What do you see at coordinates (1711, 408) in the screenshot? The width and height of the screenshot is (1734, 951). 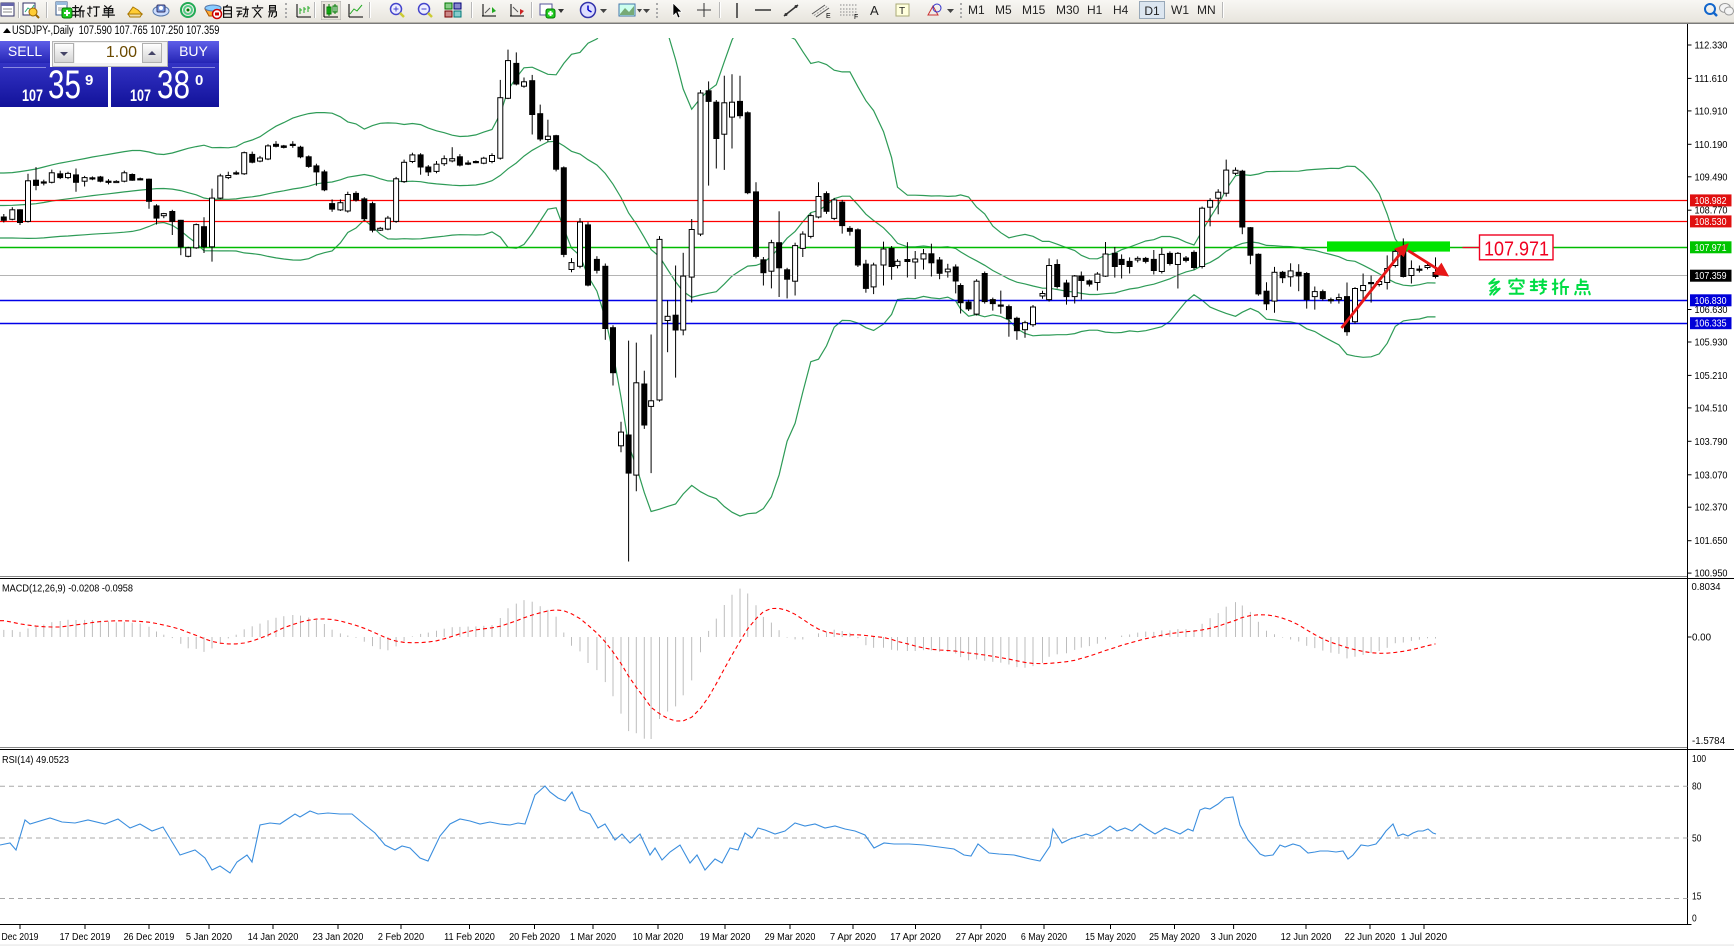 I see `svg-text: 104.510` at bounding box center [1711, 408].